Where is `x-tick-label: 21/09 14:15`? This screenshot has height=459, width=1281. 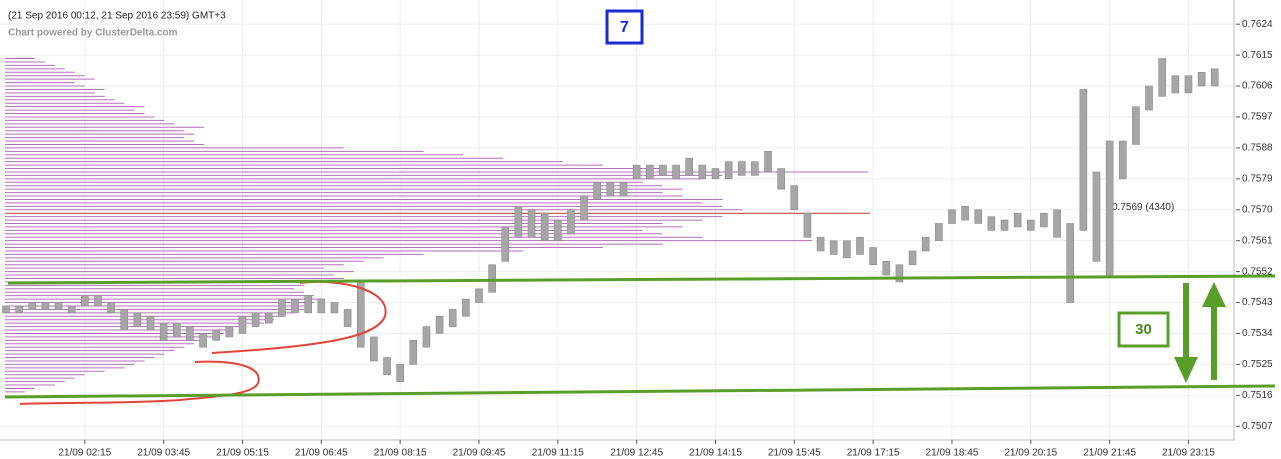 x-tick-label: 21/09 14:15 is located at coordinates (715, 453).